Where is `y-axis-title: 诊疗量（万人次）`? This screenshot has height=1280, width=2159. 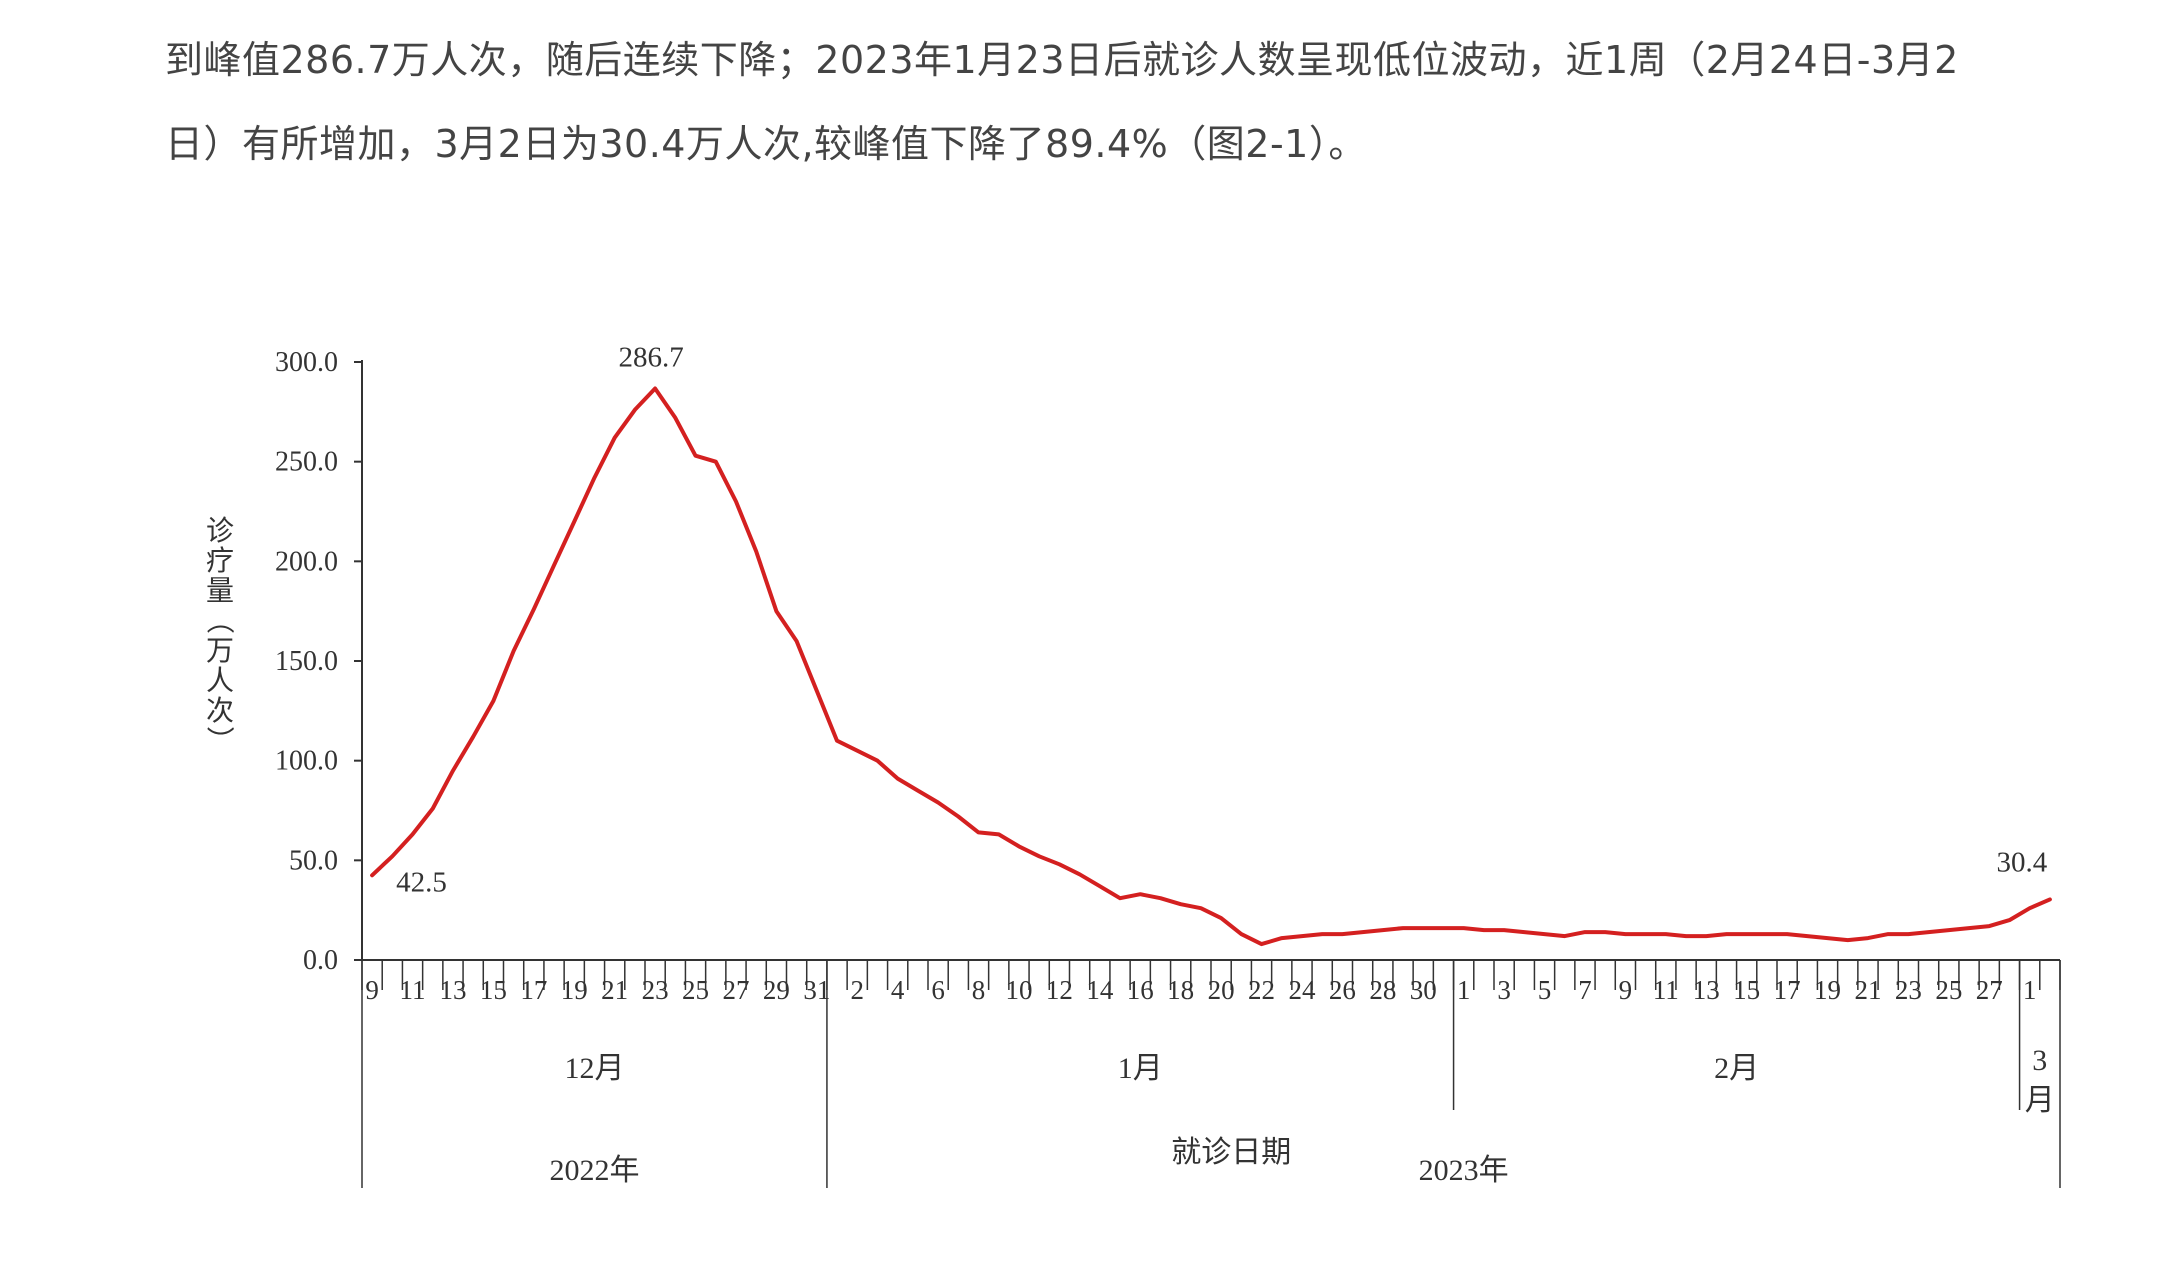
y-axis-title: 诊疗量（万人次） is located at coordinates (219, 634).